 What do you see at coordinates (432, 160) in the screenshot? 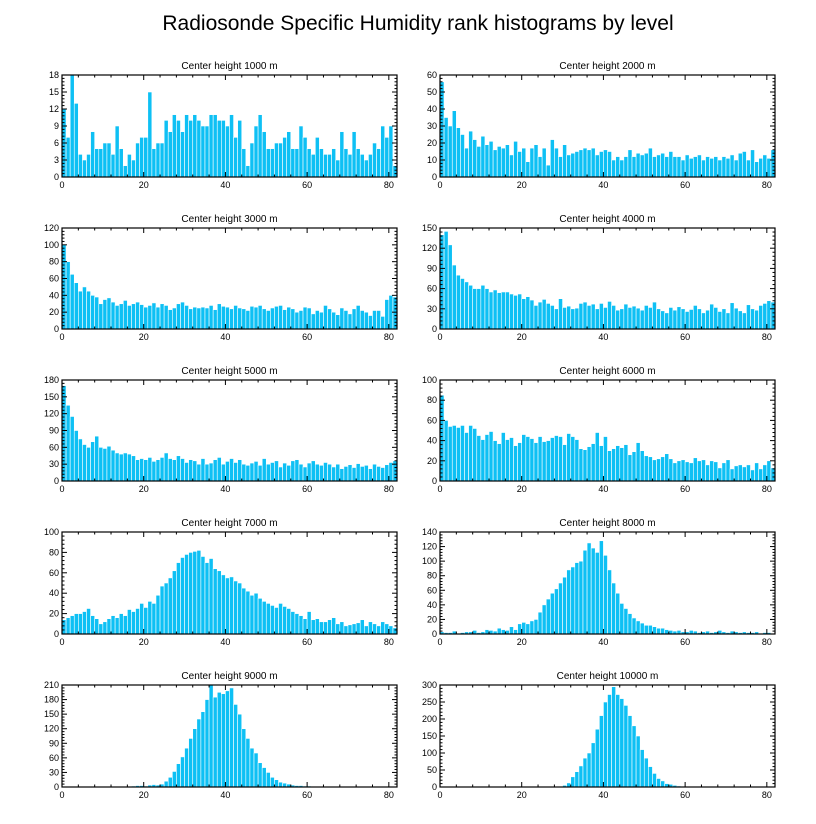
I see `y-tick-label: 10` at bounding box center [432, 160].